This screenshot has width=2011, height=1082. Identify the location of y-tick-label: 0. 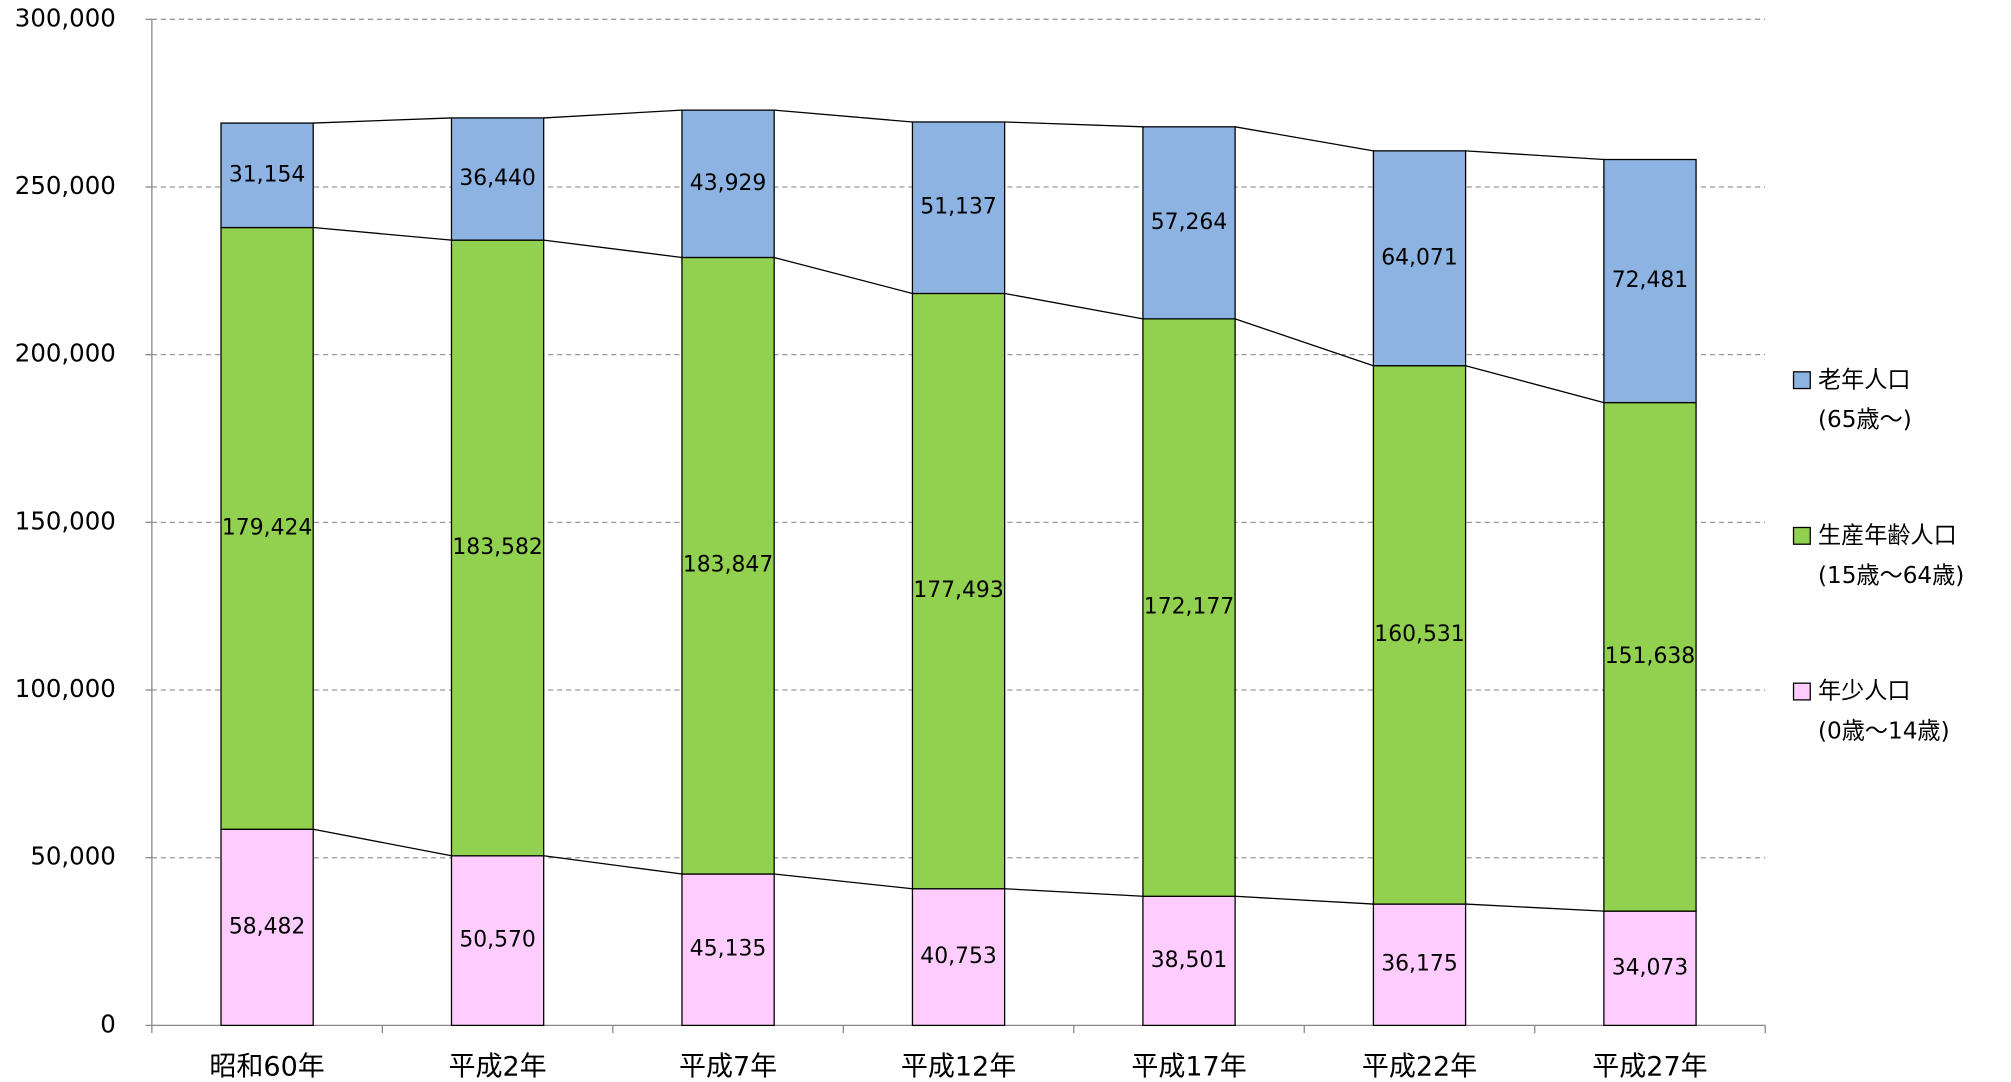
(108, 1023).